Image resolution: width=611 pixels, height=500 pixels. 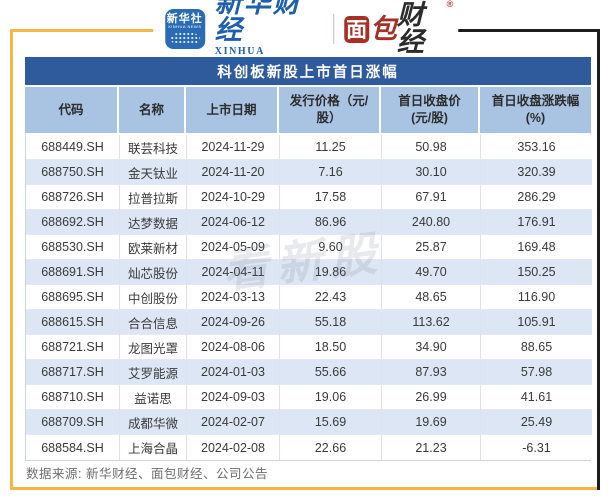 I want to click on table-row: 688721.SH 龙图光罩 2024-08-06 18.50 34.90 88.65, so click(x=309, y=347).